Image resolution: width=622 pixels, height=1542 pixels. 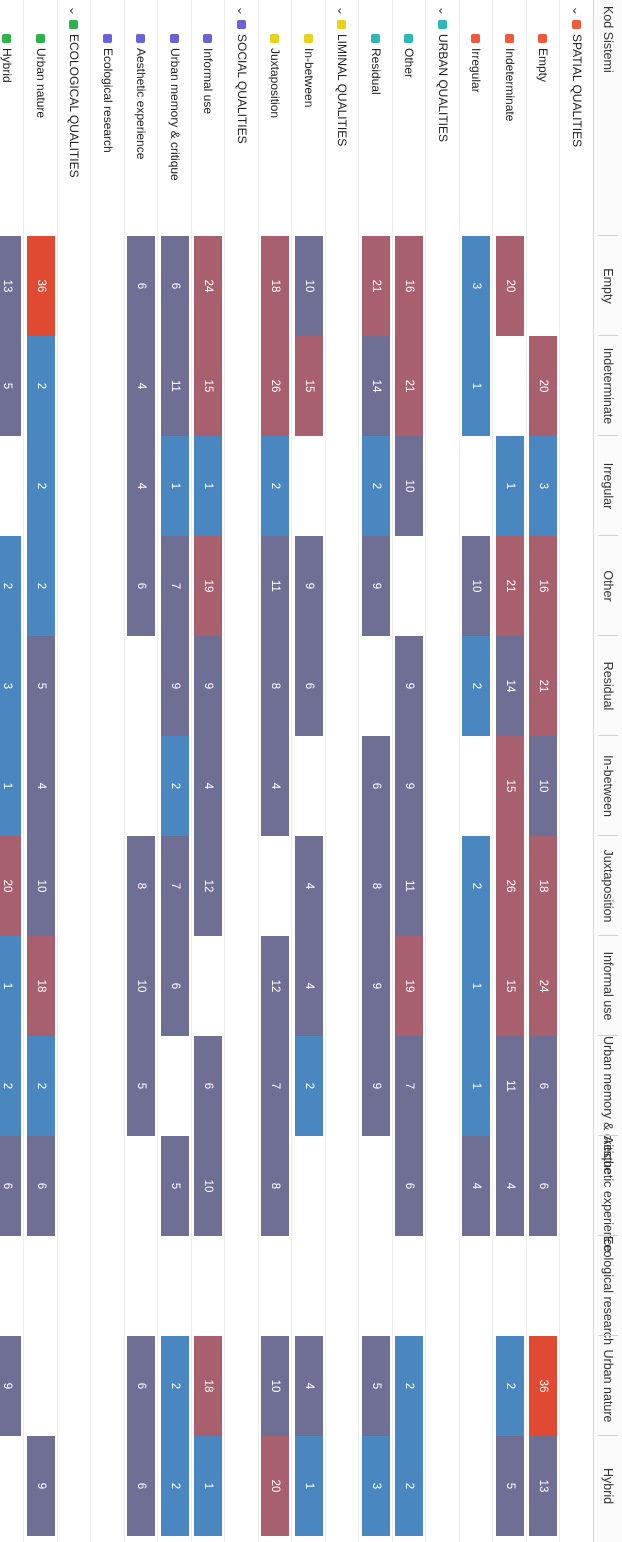 I want to click on row-label-ecological-research: Ecological research, so click(x=108, y=100).